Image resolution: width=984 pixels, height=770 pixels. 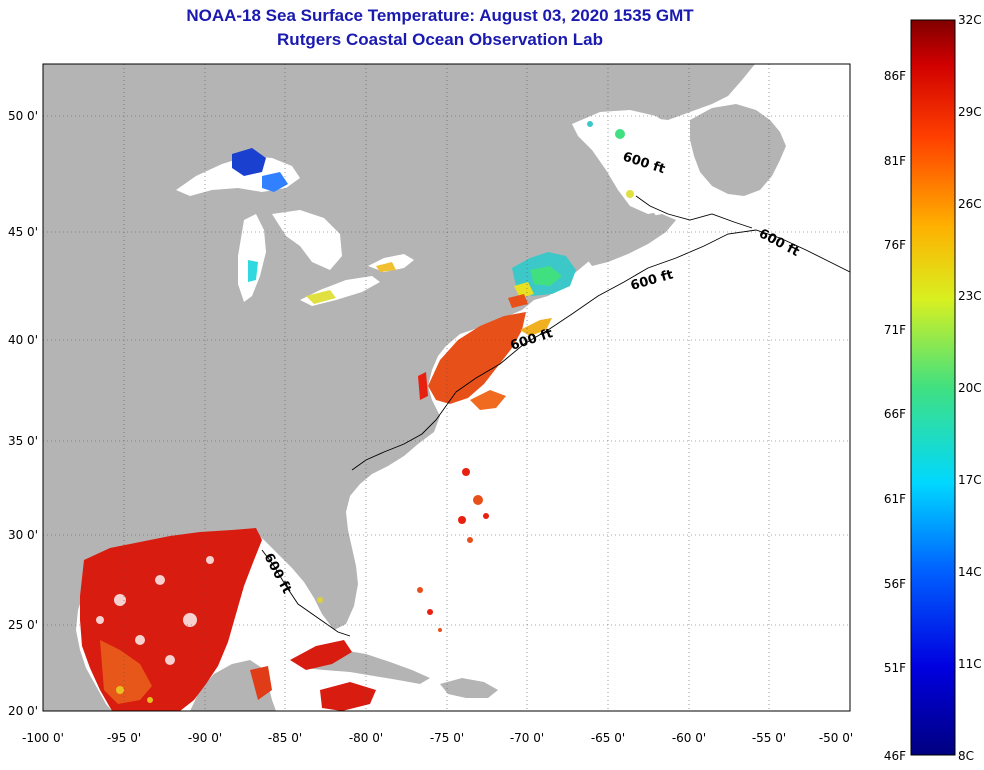 What do you see at coordinates (313, 675) in the screenshot?
I see `caribbean-sst` at bounding box center [313, 675].